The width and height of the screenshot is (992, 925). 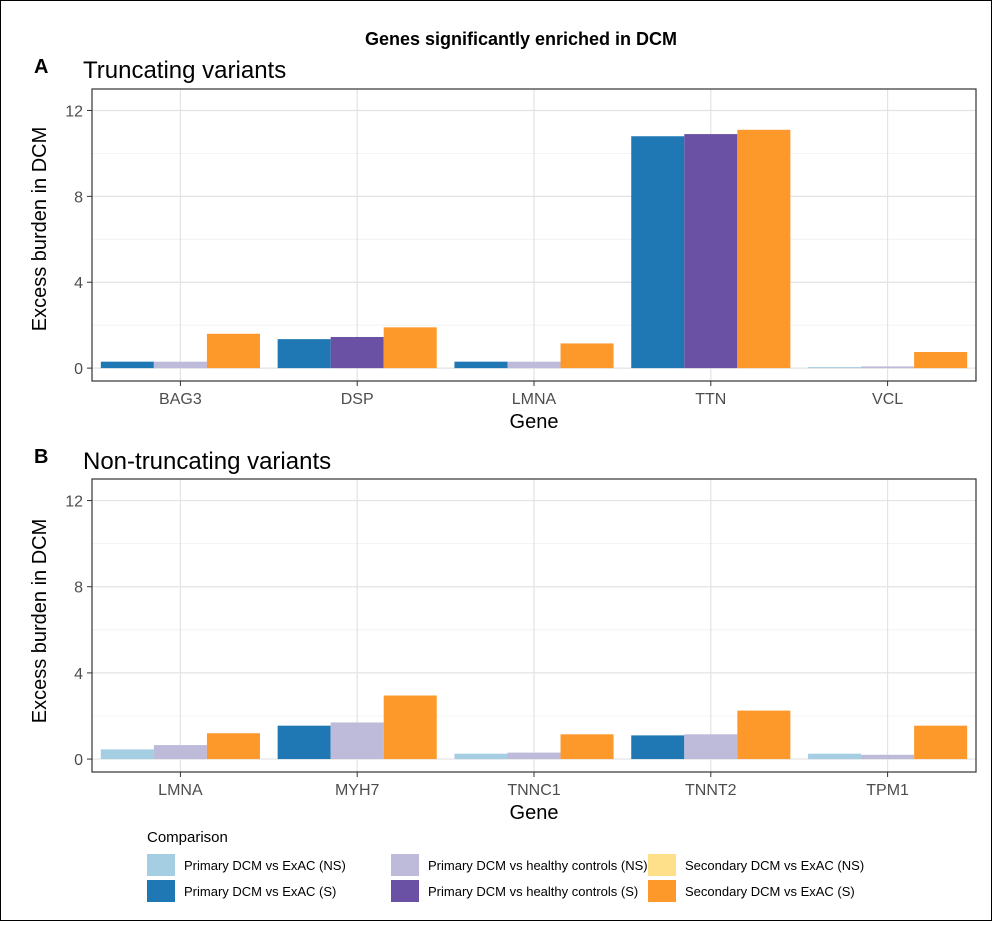 I want to click on panel-a-title: Truncating variants, so click(x=184, y=70).